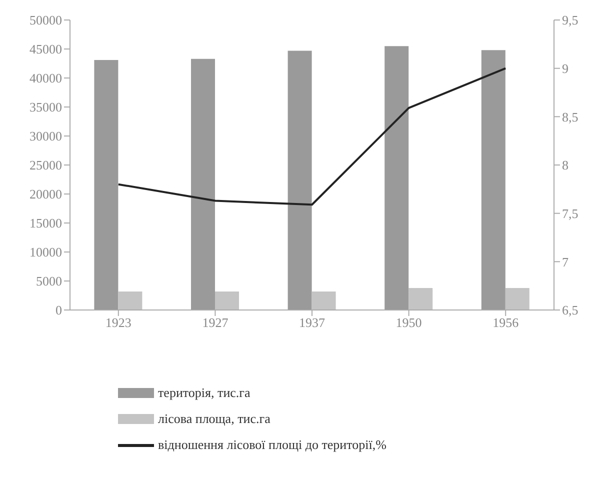  Describe the element at coordinates (49, 281) in the screenshot. I see `y-tick-label: 5000` at that location.